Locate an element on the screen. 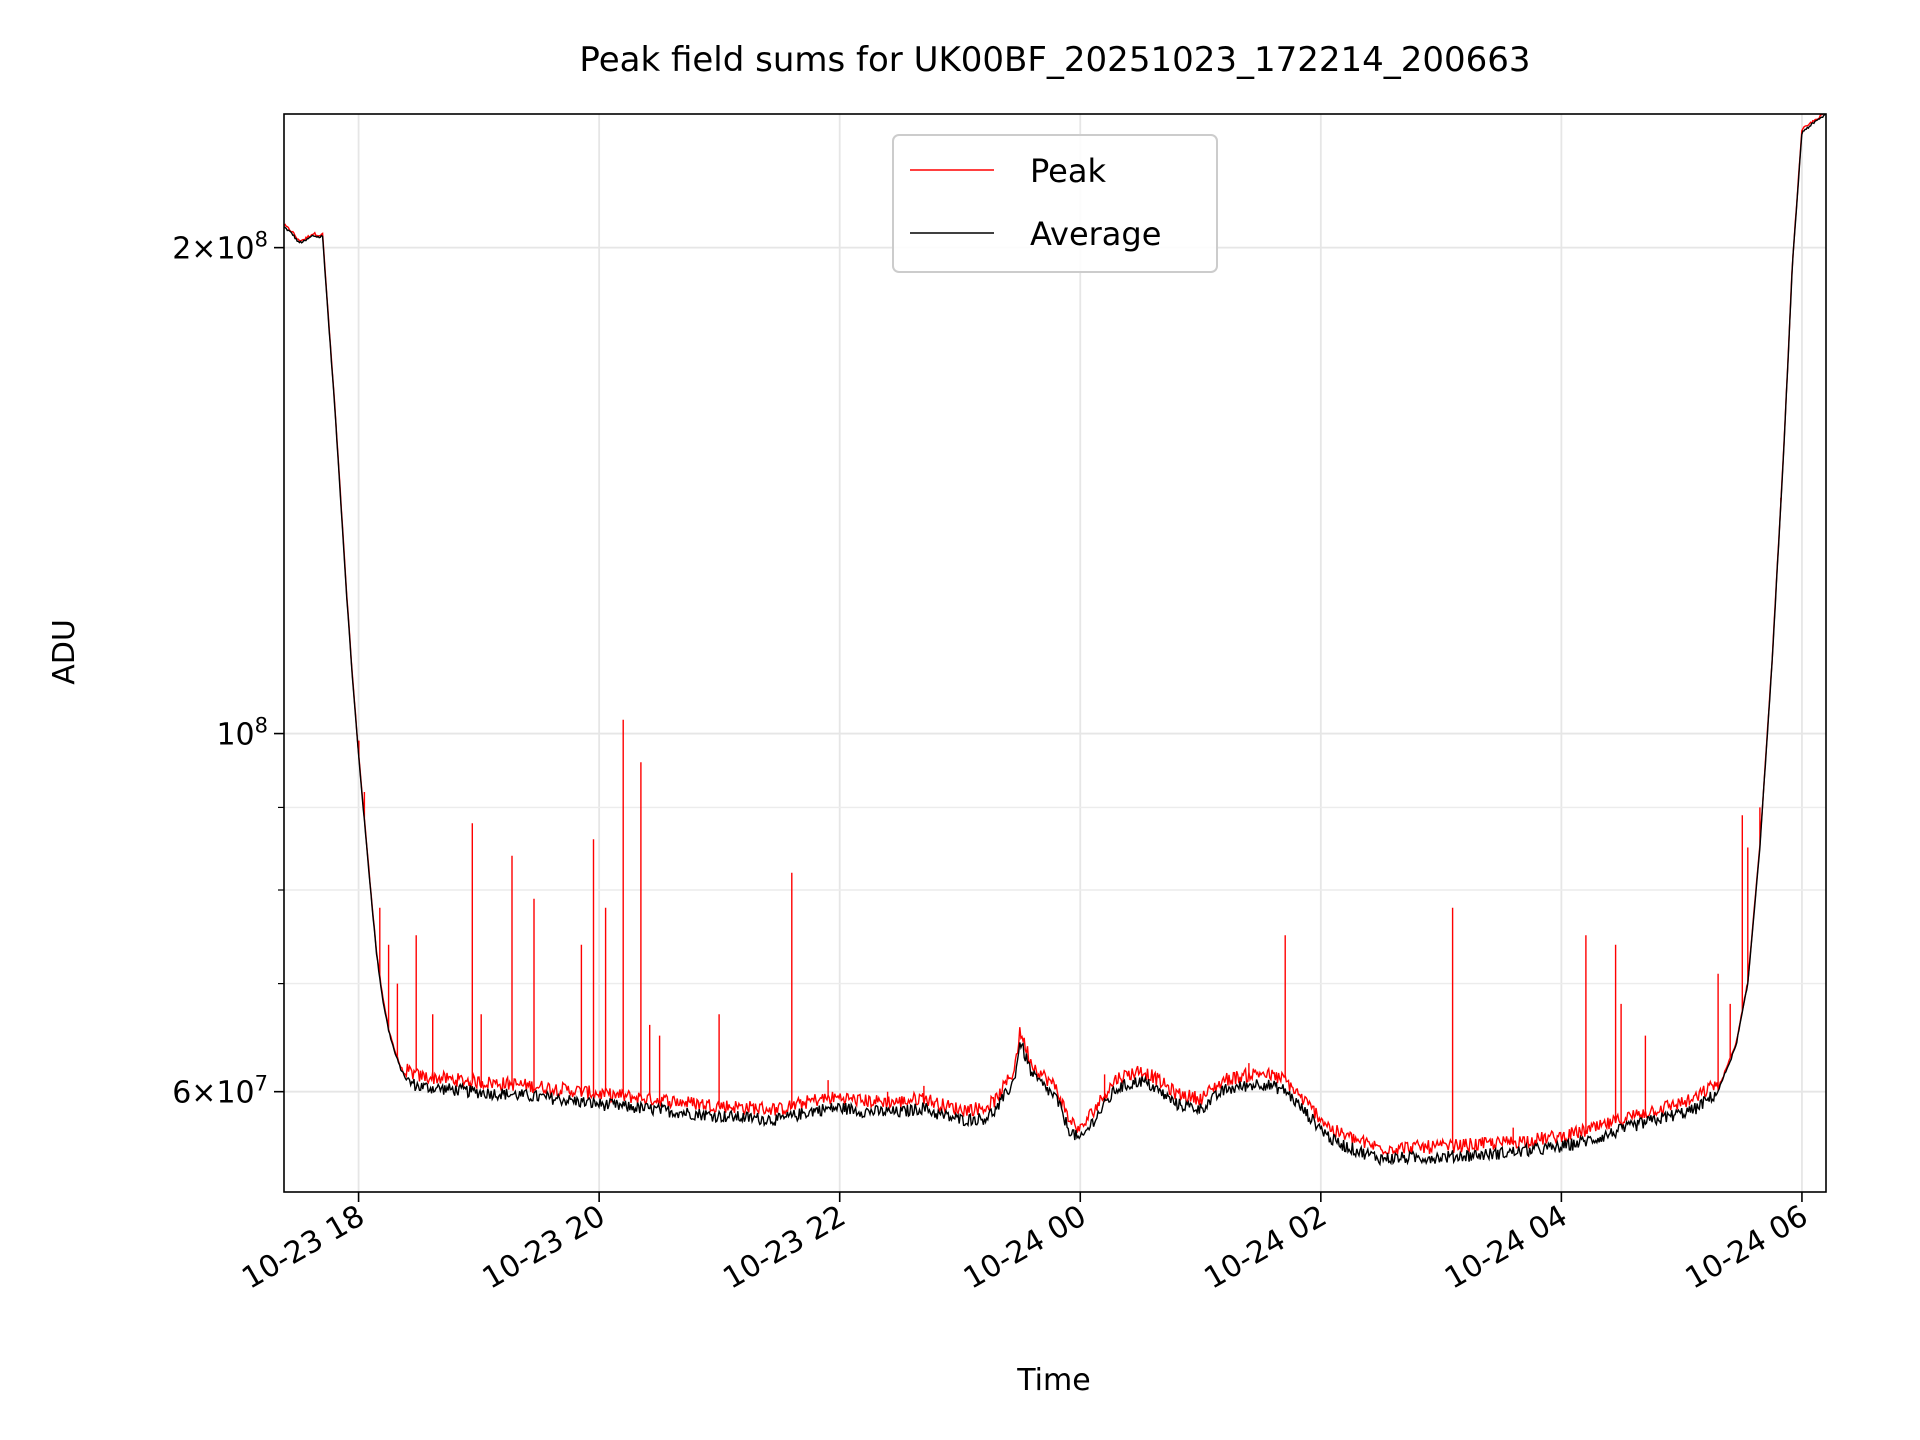  y-tick-label: 6×107 is located at coordinates (220, 1091).